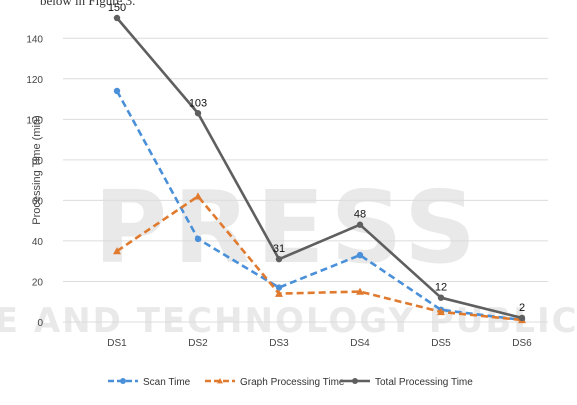 Image resolution: width=577 pixels, height=405 pixels. Describe the element at coordinates (88, 4) in the screenshot. I see `page-top-text: below in Figure 3.` at that location.